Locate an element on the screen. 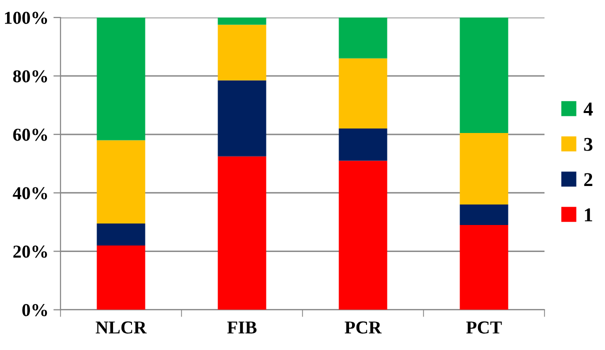 This screenshot has width=605, height=350. legend-label: 3 is located at coordinates (588, 144).